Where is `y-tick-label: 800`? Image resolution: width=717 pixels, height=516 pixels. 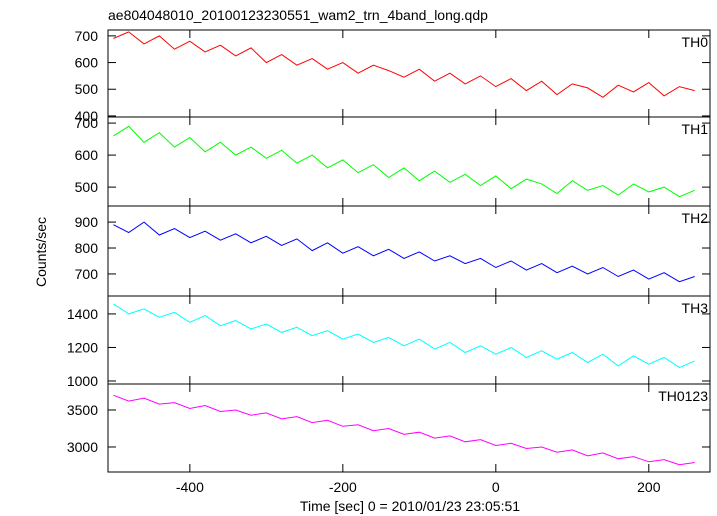 y-tick-label: 800 is located at coordinates (87, 248).